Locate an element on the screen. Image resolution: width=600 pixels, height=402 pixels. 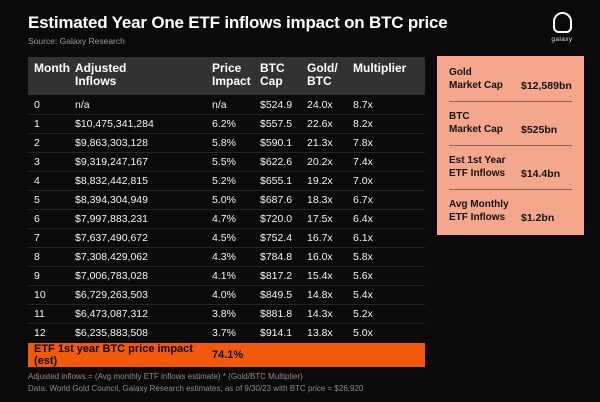
table-cell: 14.3x is located at coordinates (320, 314).